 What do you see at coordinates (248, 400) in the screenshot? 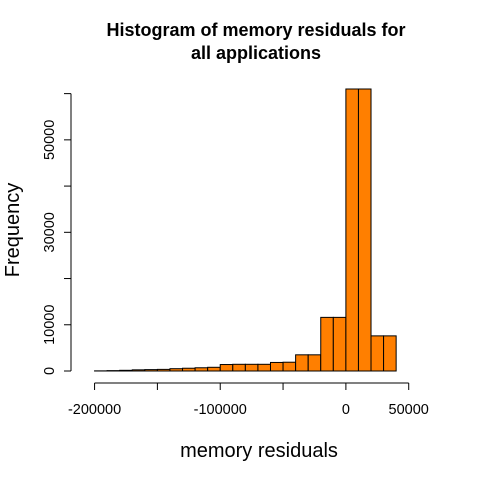
I see `x-axis: -200000 -100000 0 50000` at bounding box center [248, 400].